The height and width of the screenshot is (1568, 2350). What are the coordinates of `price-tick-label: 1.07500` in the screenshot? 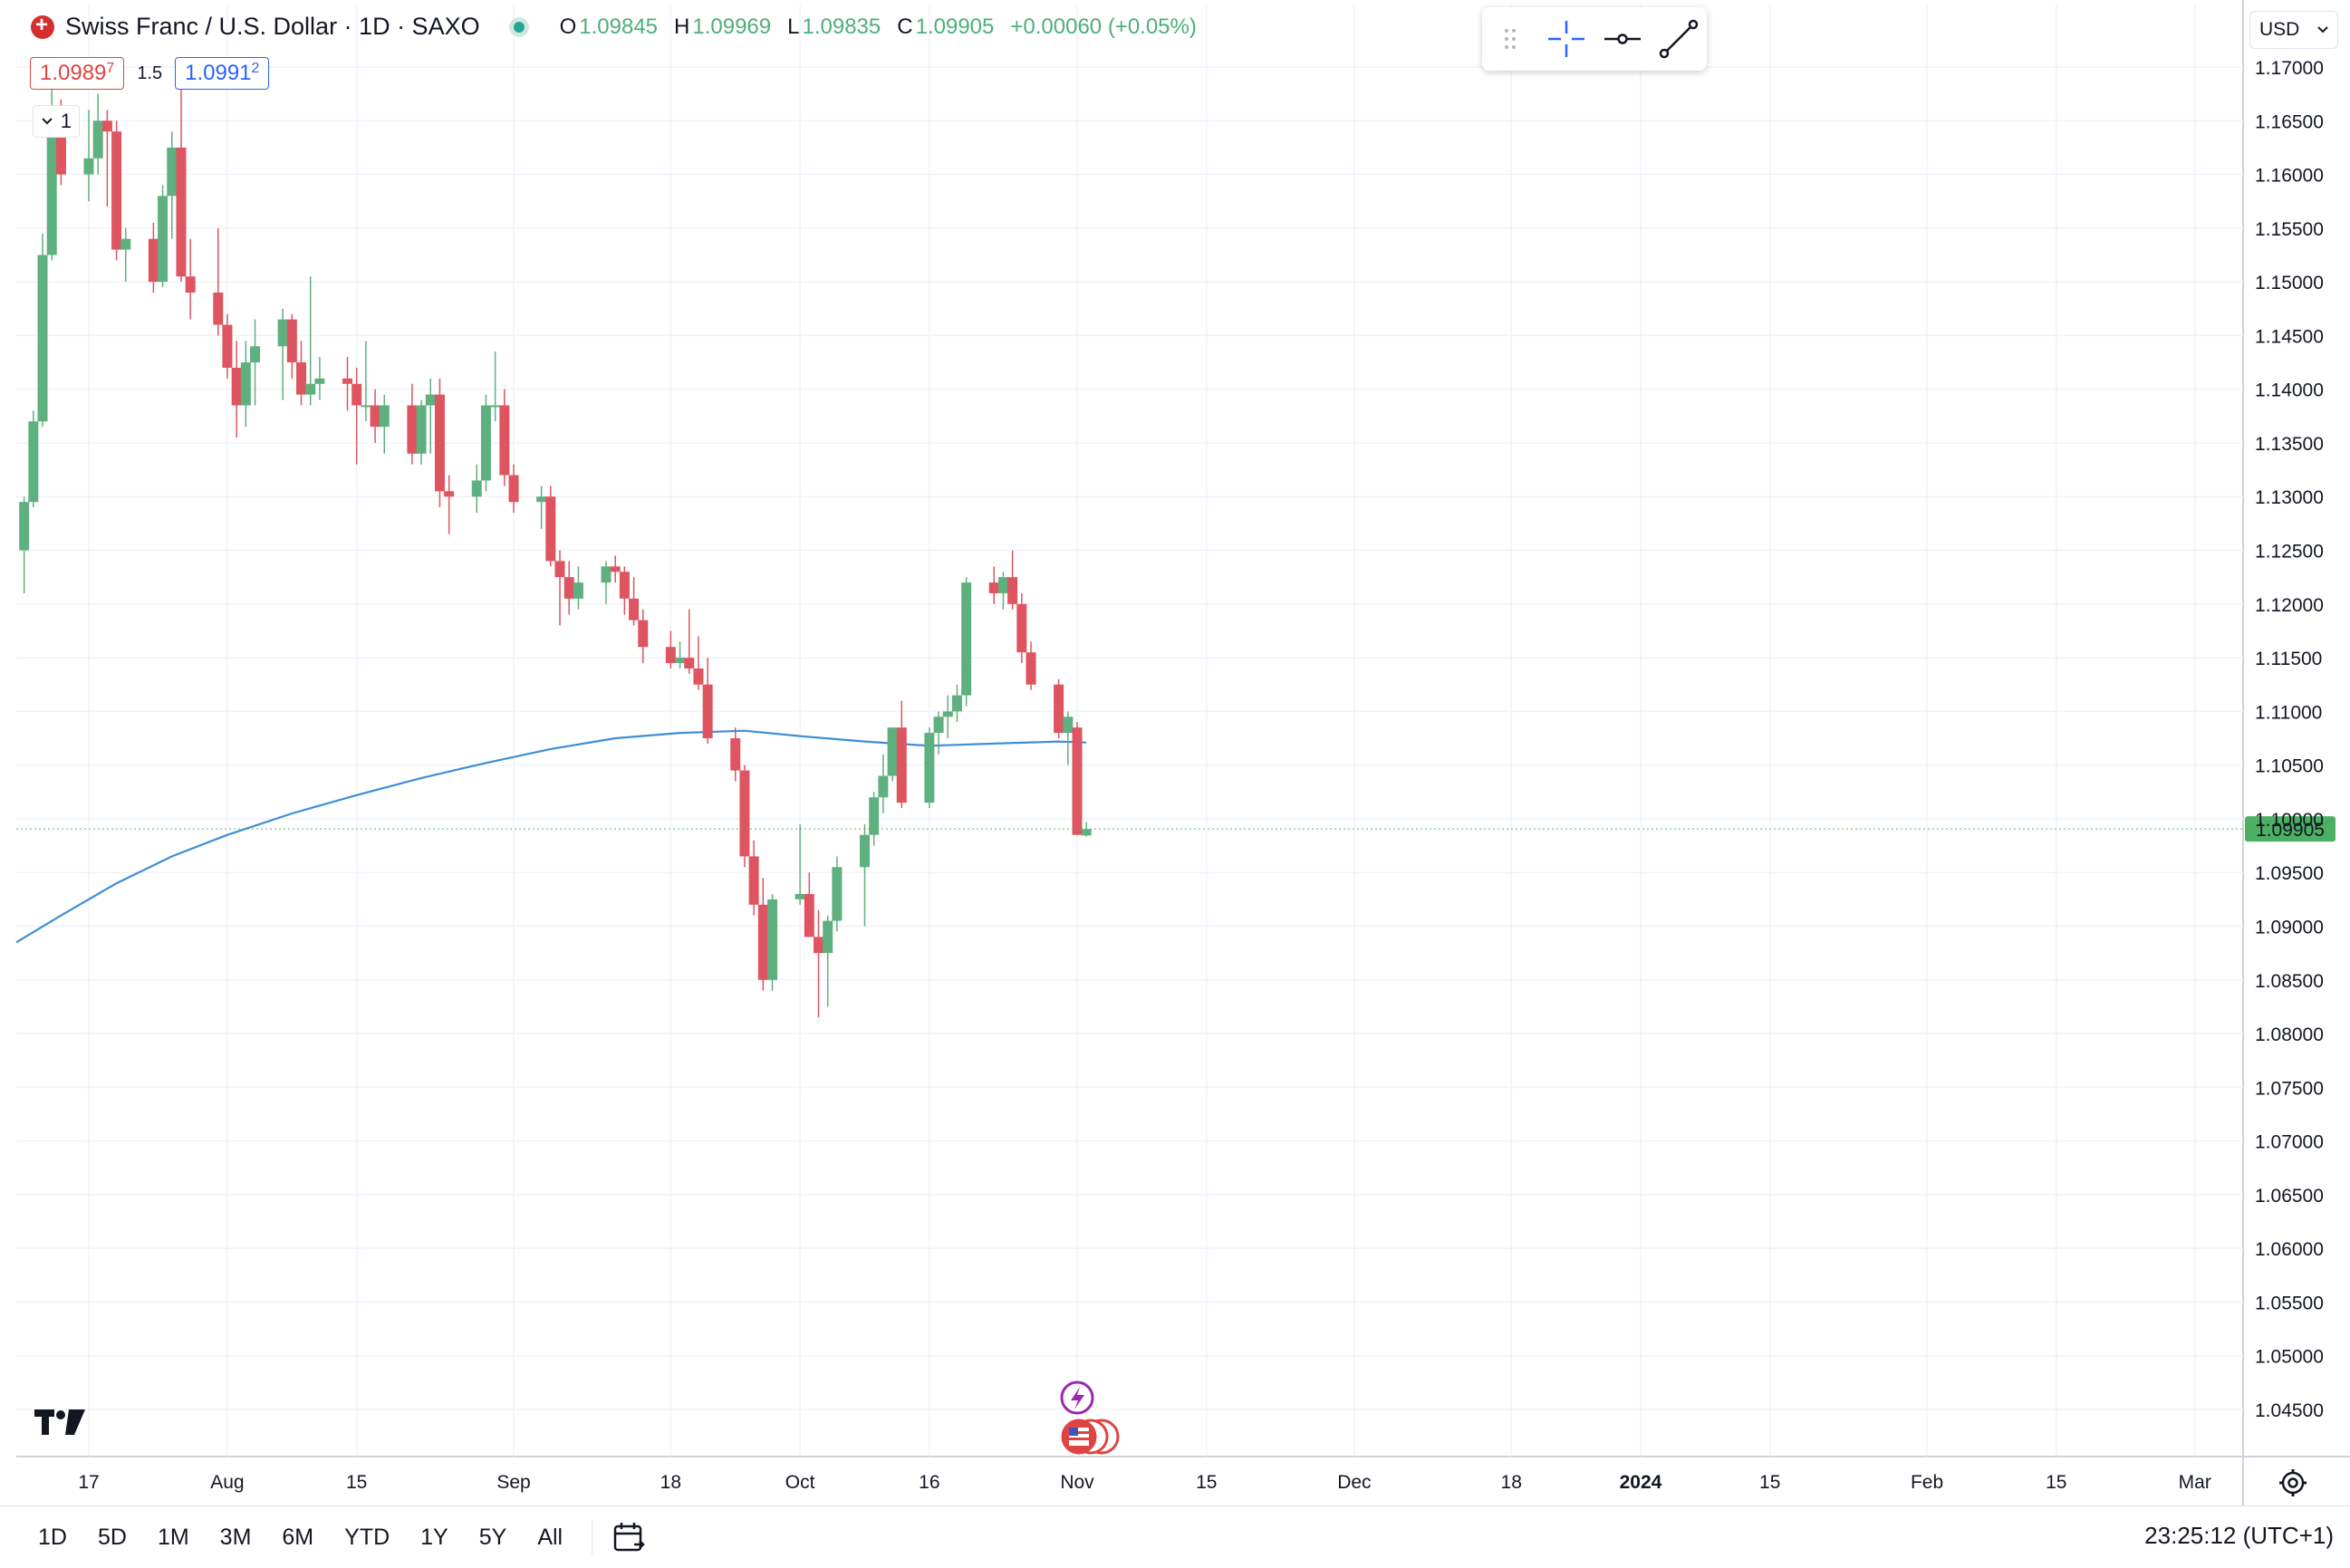 It's located at (2289, 1088).